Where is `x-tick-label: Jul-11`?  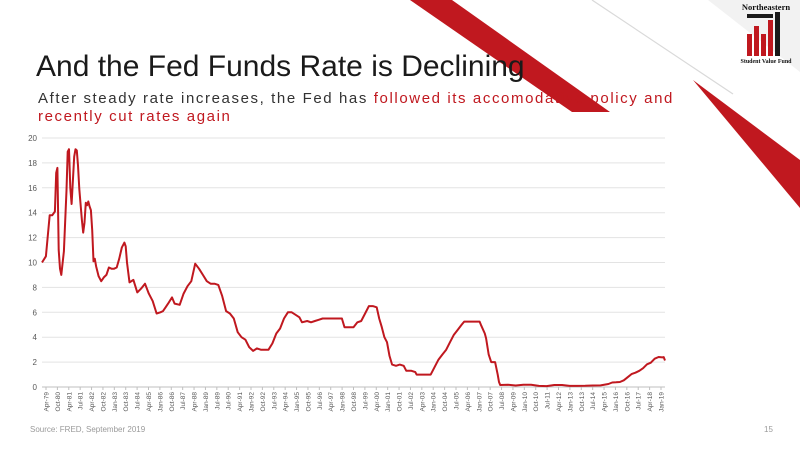
x-tick-label: Jul-11 is located at coordinates (548, 401).